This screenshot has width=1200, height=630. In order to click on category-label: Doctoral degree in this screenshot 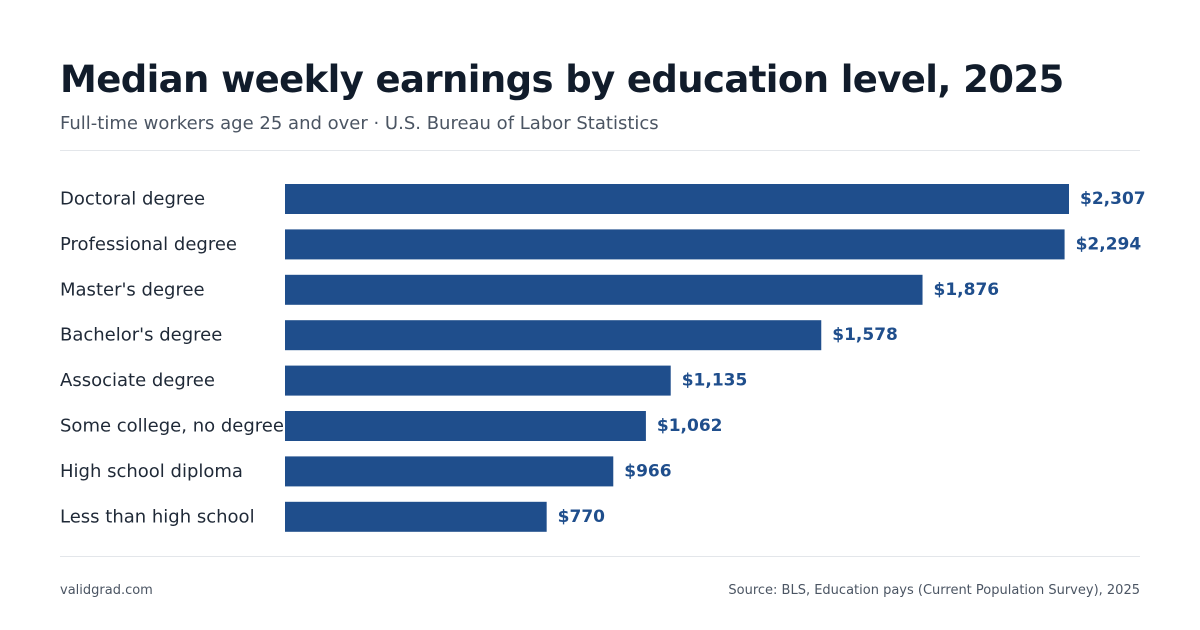, I will do `click(132, 199)`.